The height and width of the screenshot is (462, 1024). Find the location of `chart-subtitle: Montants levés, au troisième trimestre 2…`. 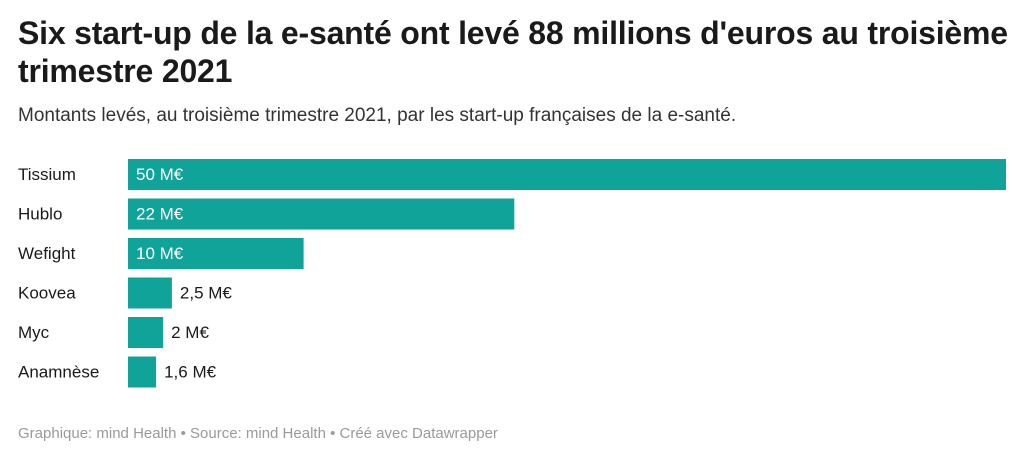

chart-subtitle: Montants levés, au troisième trimestre 2… is located at coordinates (377, 115).